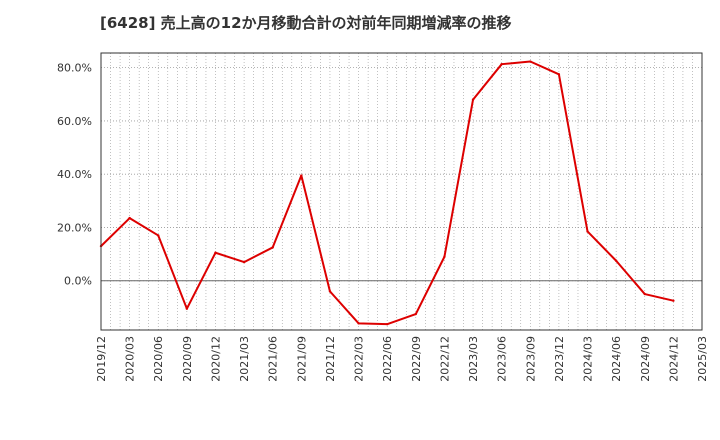  I want to click on chart-title: [6428] 売上高の12か月移動合計の対前年同期増減率の推移, so click(306, 23).